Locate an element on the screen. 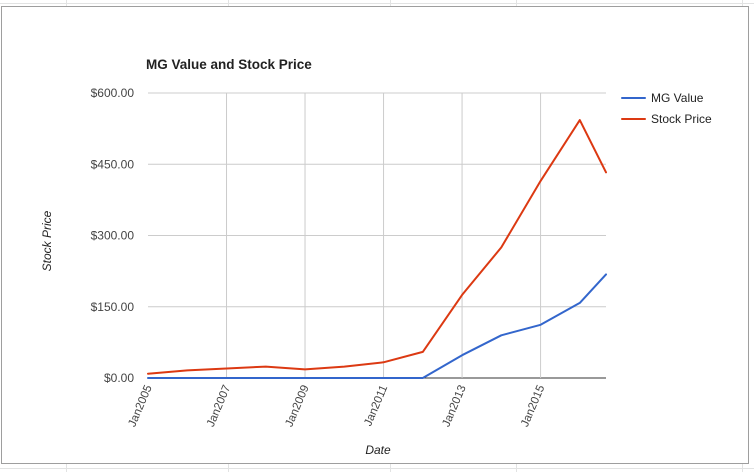 This screenshot has width=754, height=472. y-tick-label: $600.00 is located at coordinates (113, 93).